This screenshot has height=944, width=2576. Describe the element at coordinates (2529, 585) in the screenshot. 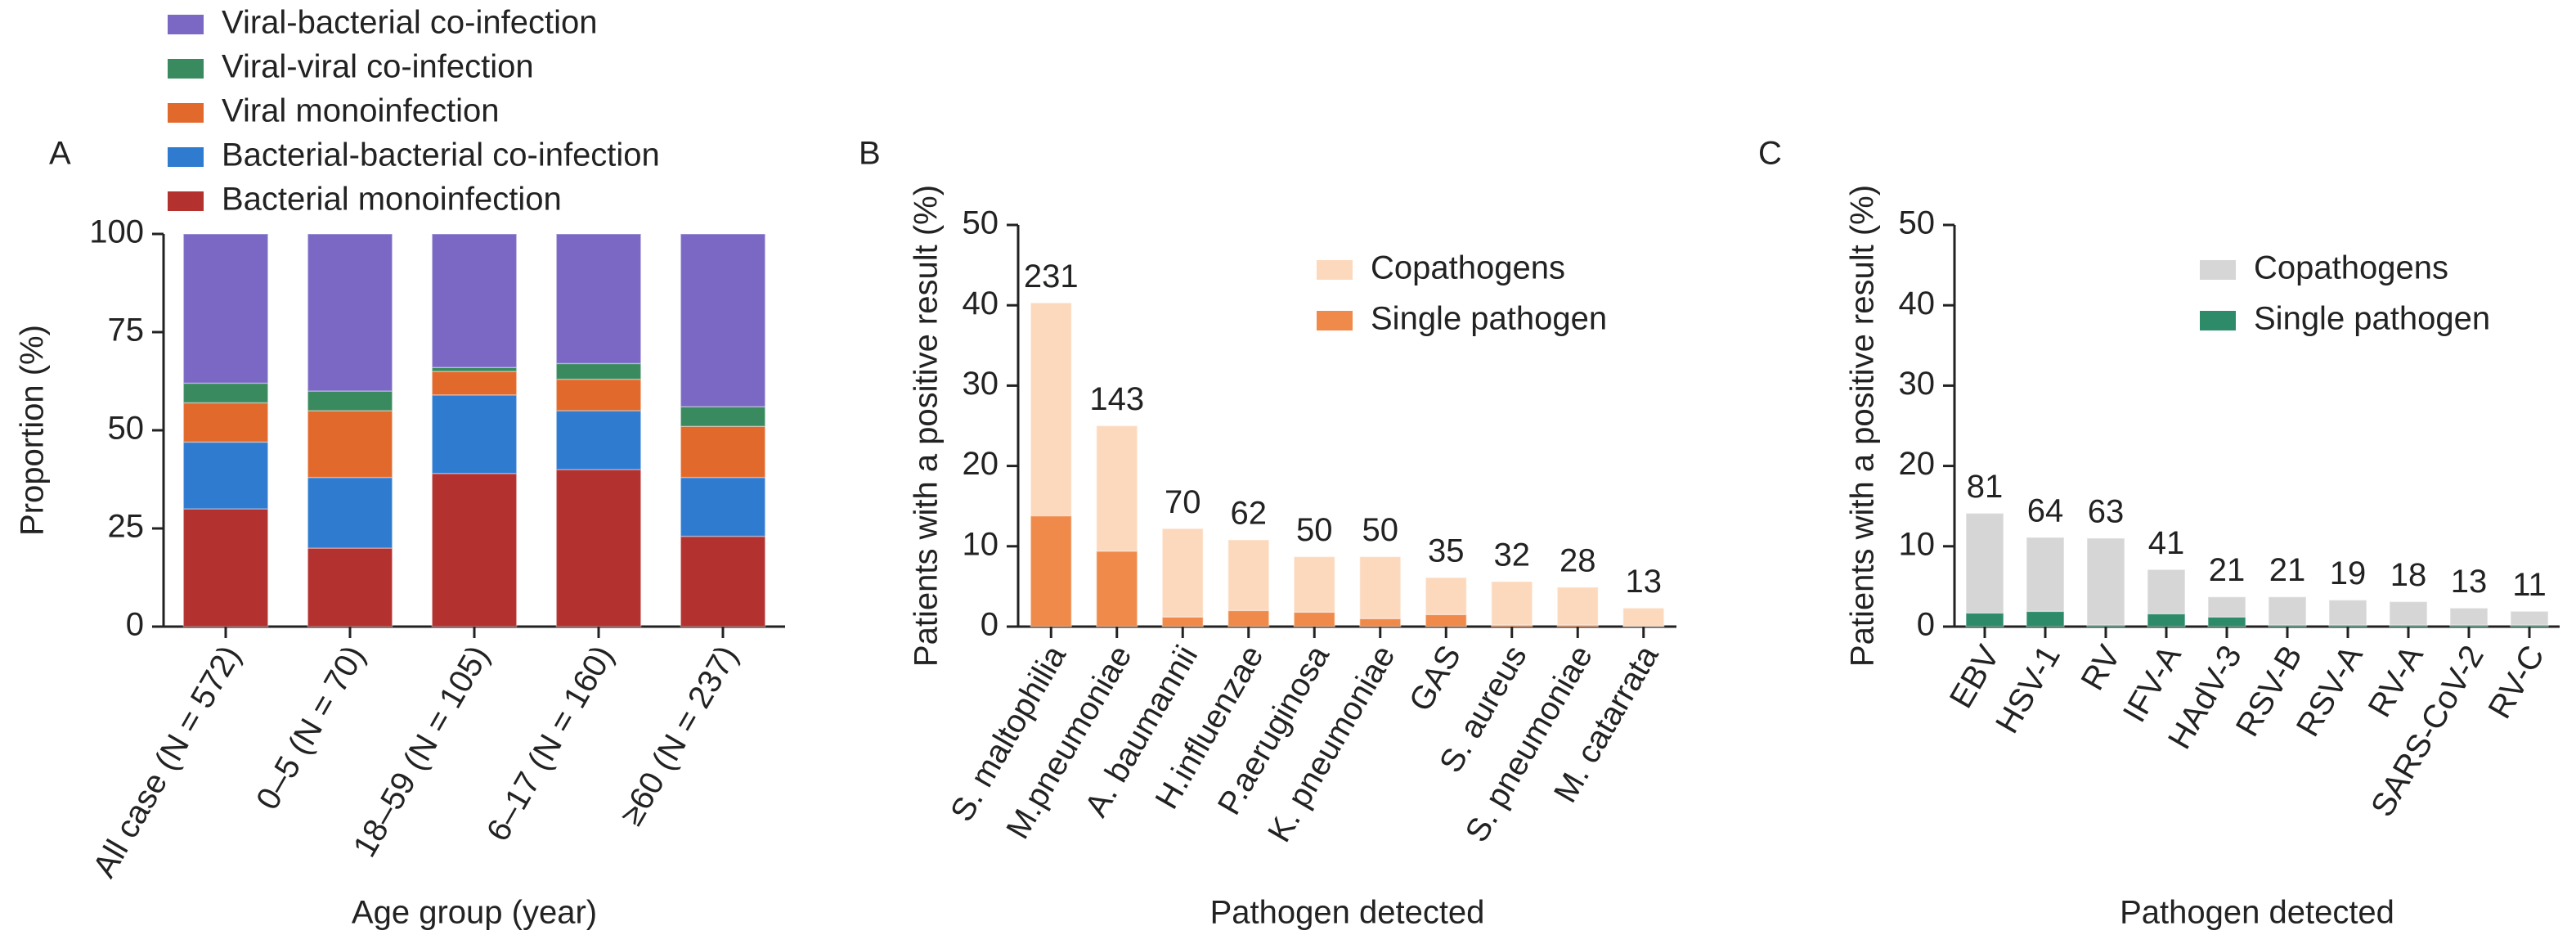

I see `count-label: 11` at that location.